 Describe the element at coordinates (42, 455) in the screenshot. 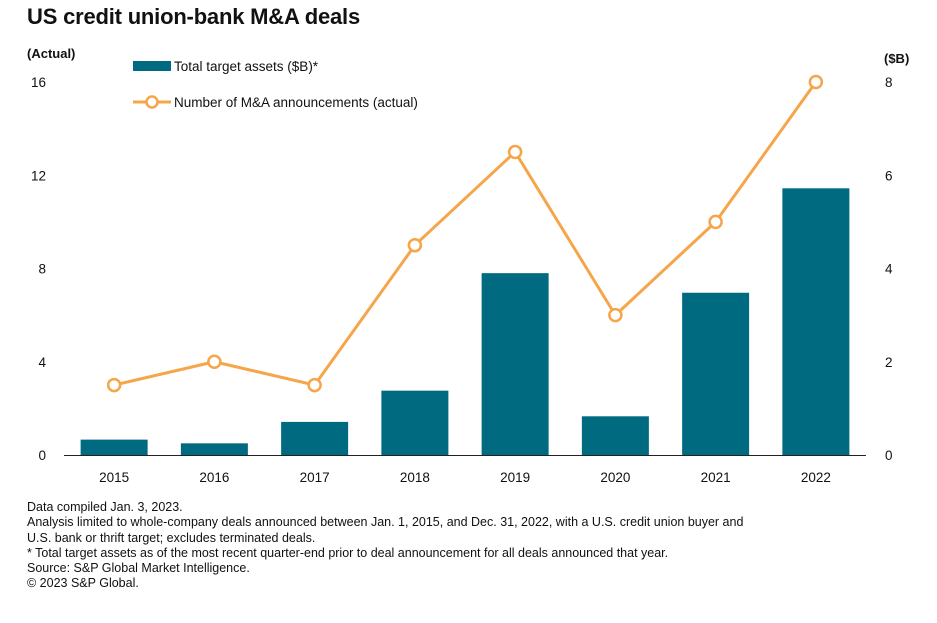

I see `left-axis-tick-label: 0` at that location.